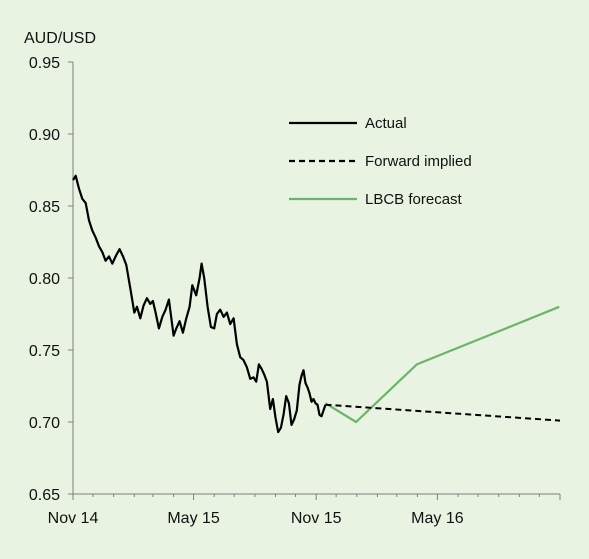 This screenshot has height=559, width=589. What do you see at coordinates (60, 38) in the screenshot?
I see `y-axis-title: AUD/USD` at bounding box center [60, 38].